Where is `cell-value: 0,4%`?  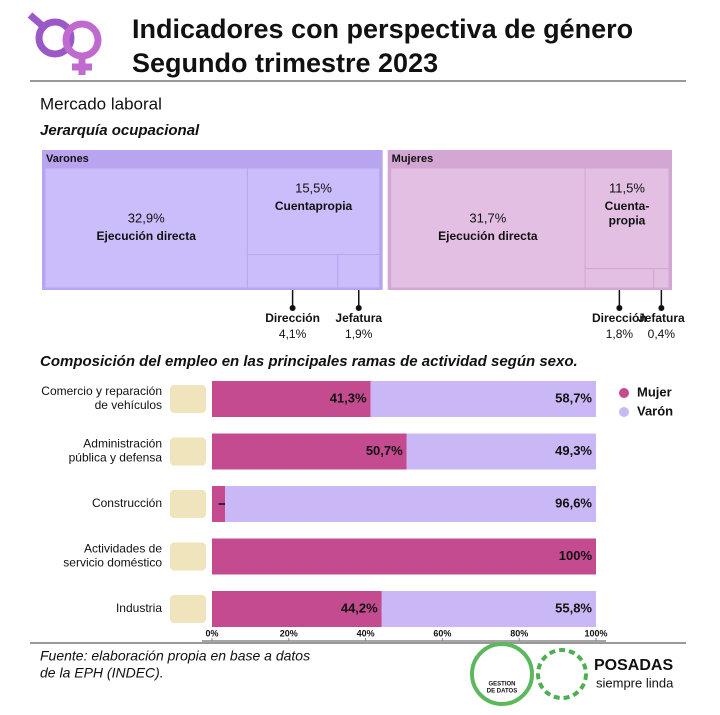 cell-value: 0,4% is located at coordinates (662, 334).